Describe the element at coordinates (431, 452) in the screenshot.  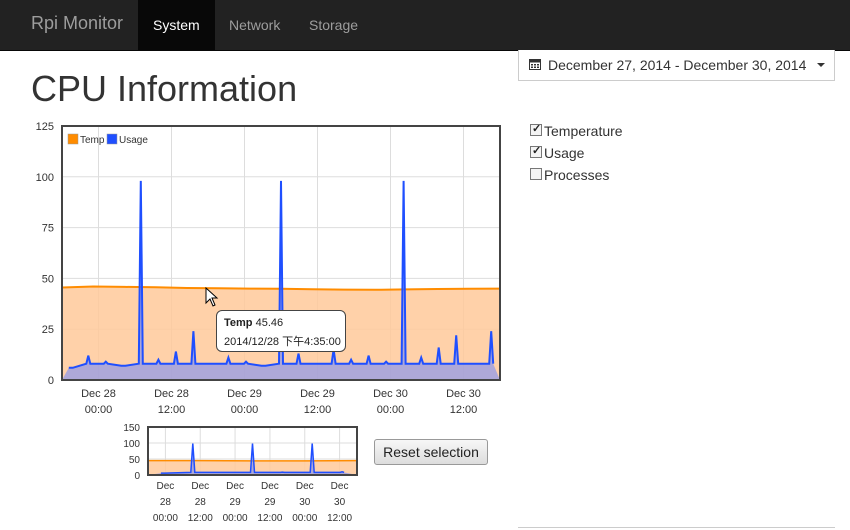
I see `reset-selection-button: Reset selection` at that location.